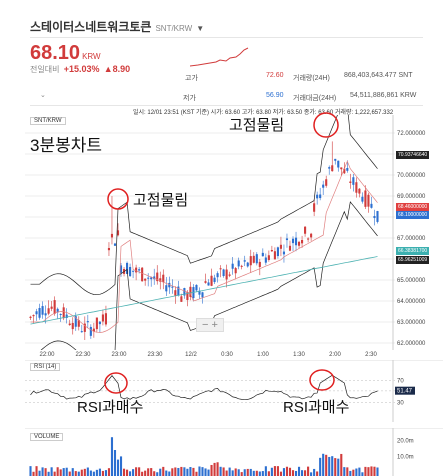 This screenshot has height=476, width=443. I want to click on zoom-controls: − +, so click(210, 325).